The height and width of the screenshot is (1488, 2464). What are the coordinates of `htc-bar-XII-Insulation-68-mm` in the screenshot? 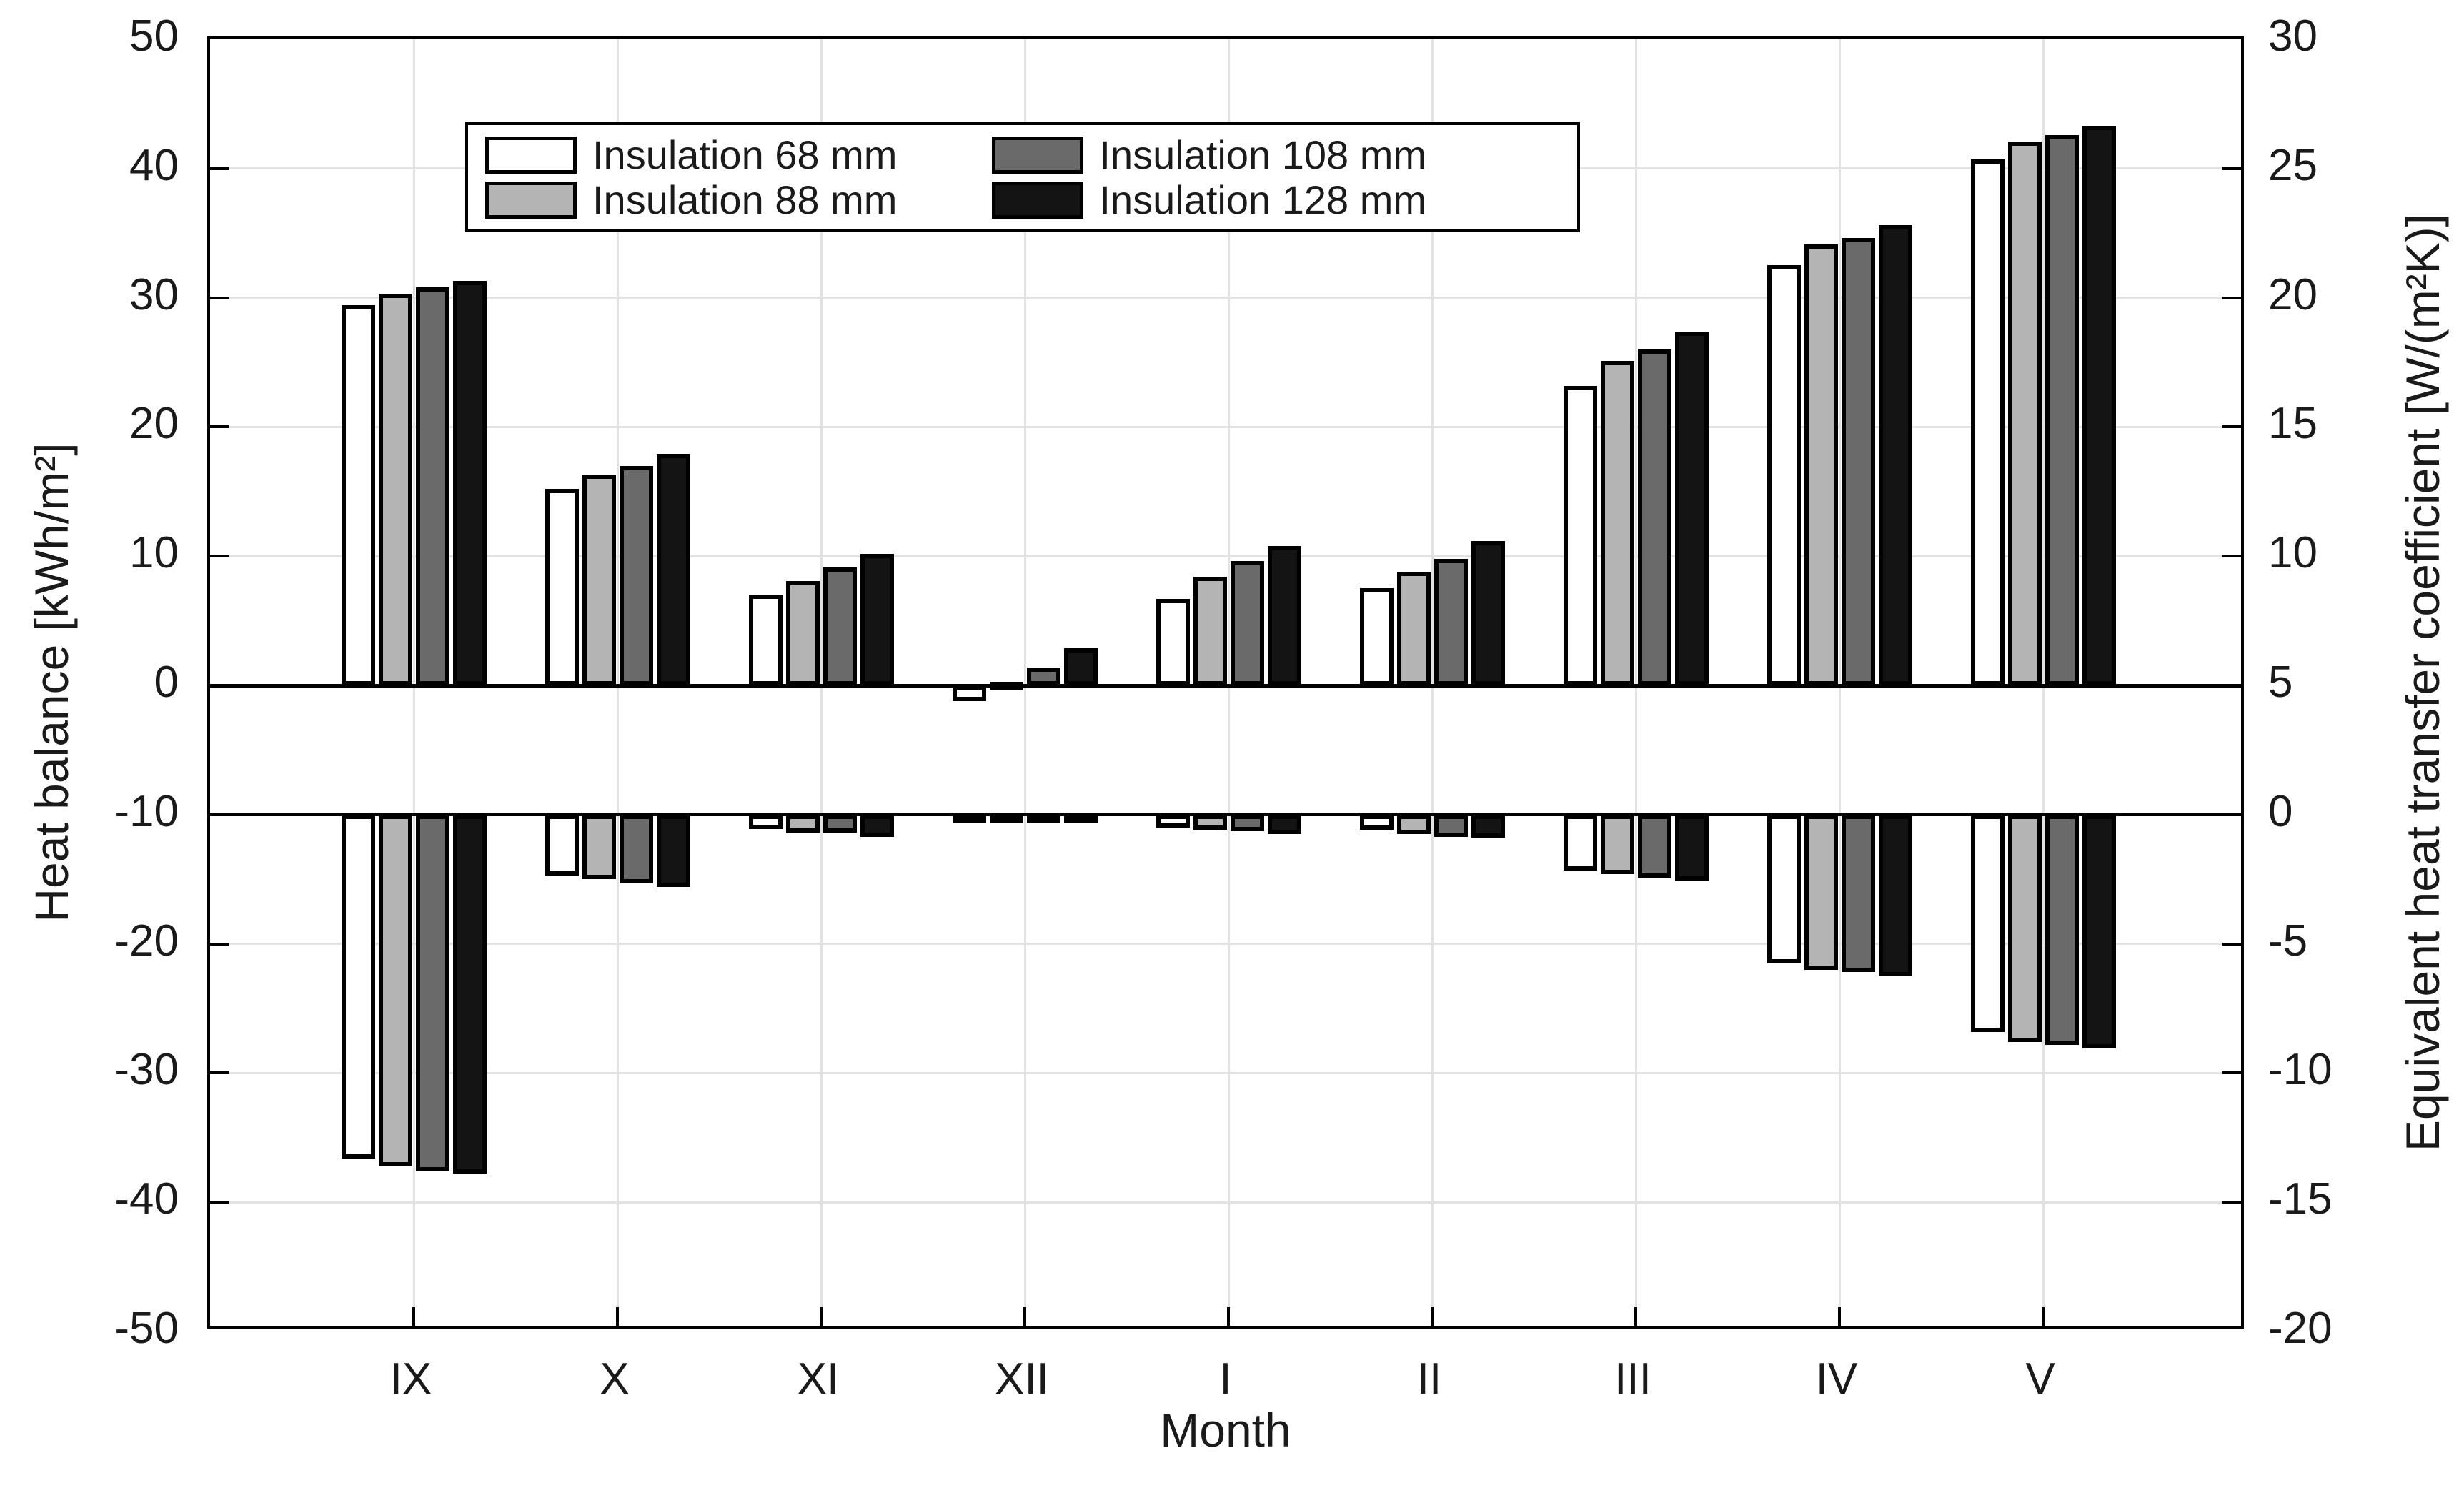 It's located at (969, 818).